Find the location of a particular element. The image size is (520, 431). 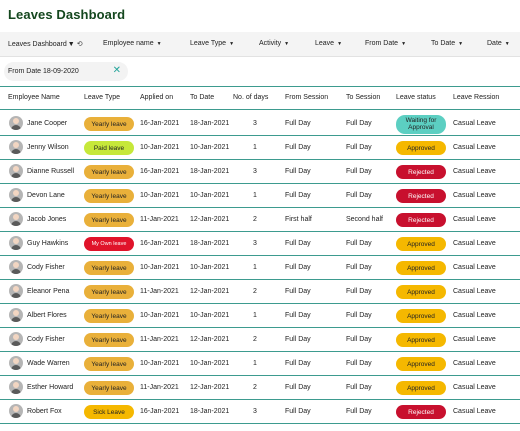

col-leave-reason: Leave Ression is located at coordinates (476, 97).